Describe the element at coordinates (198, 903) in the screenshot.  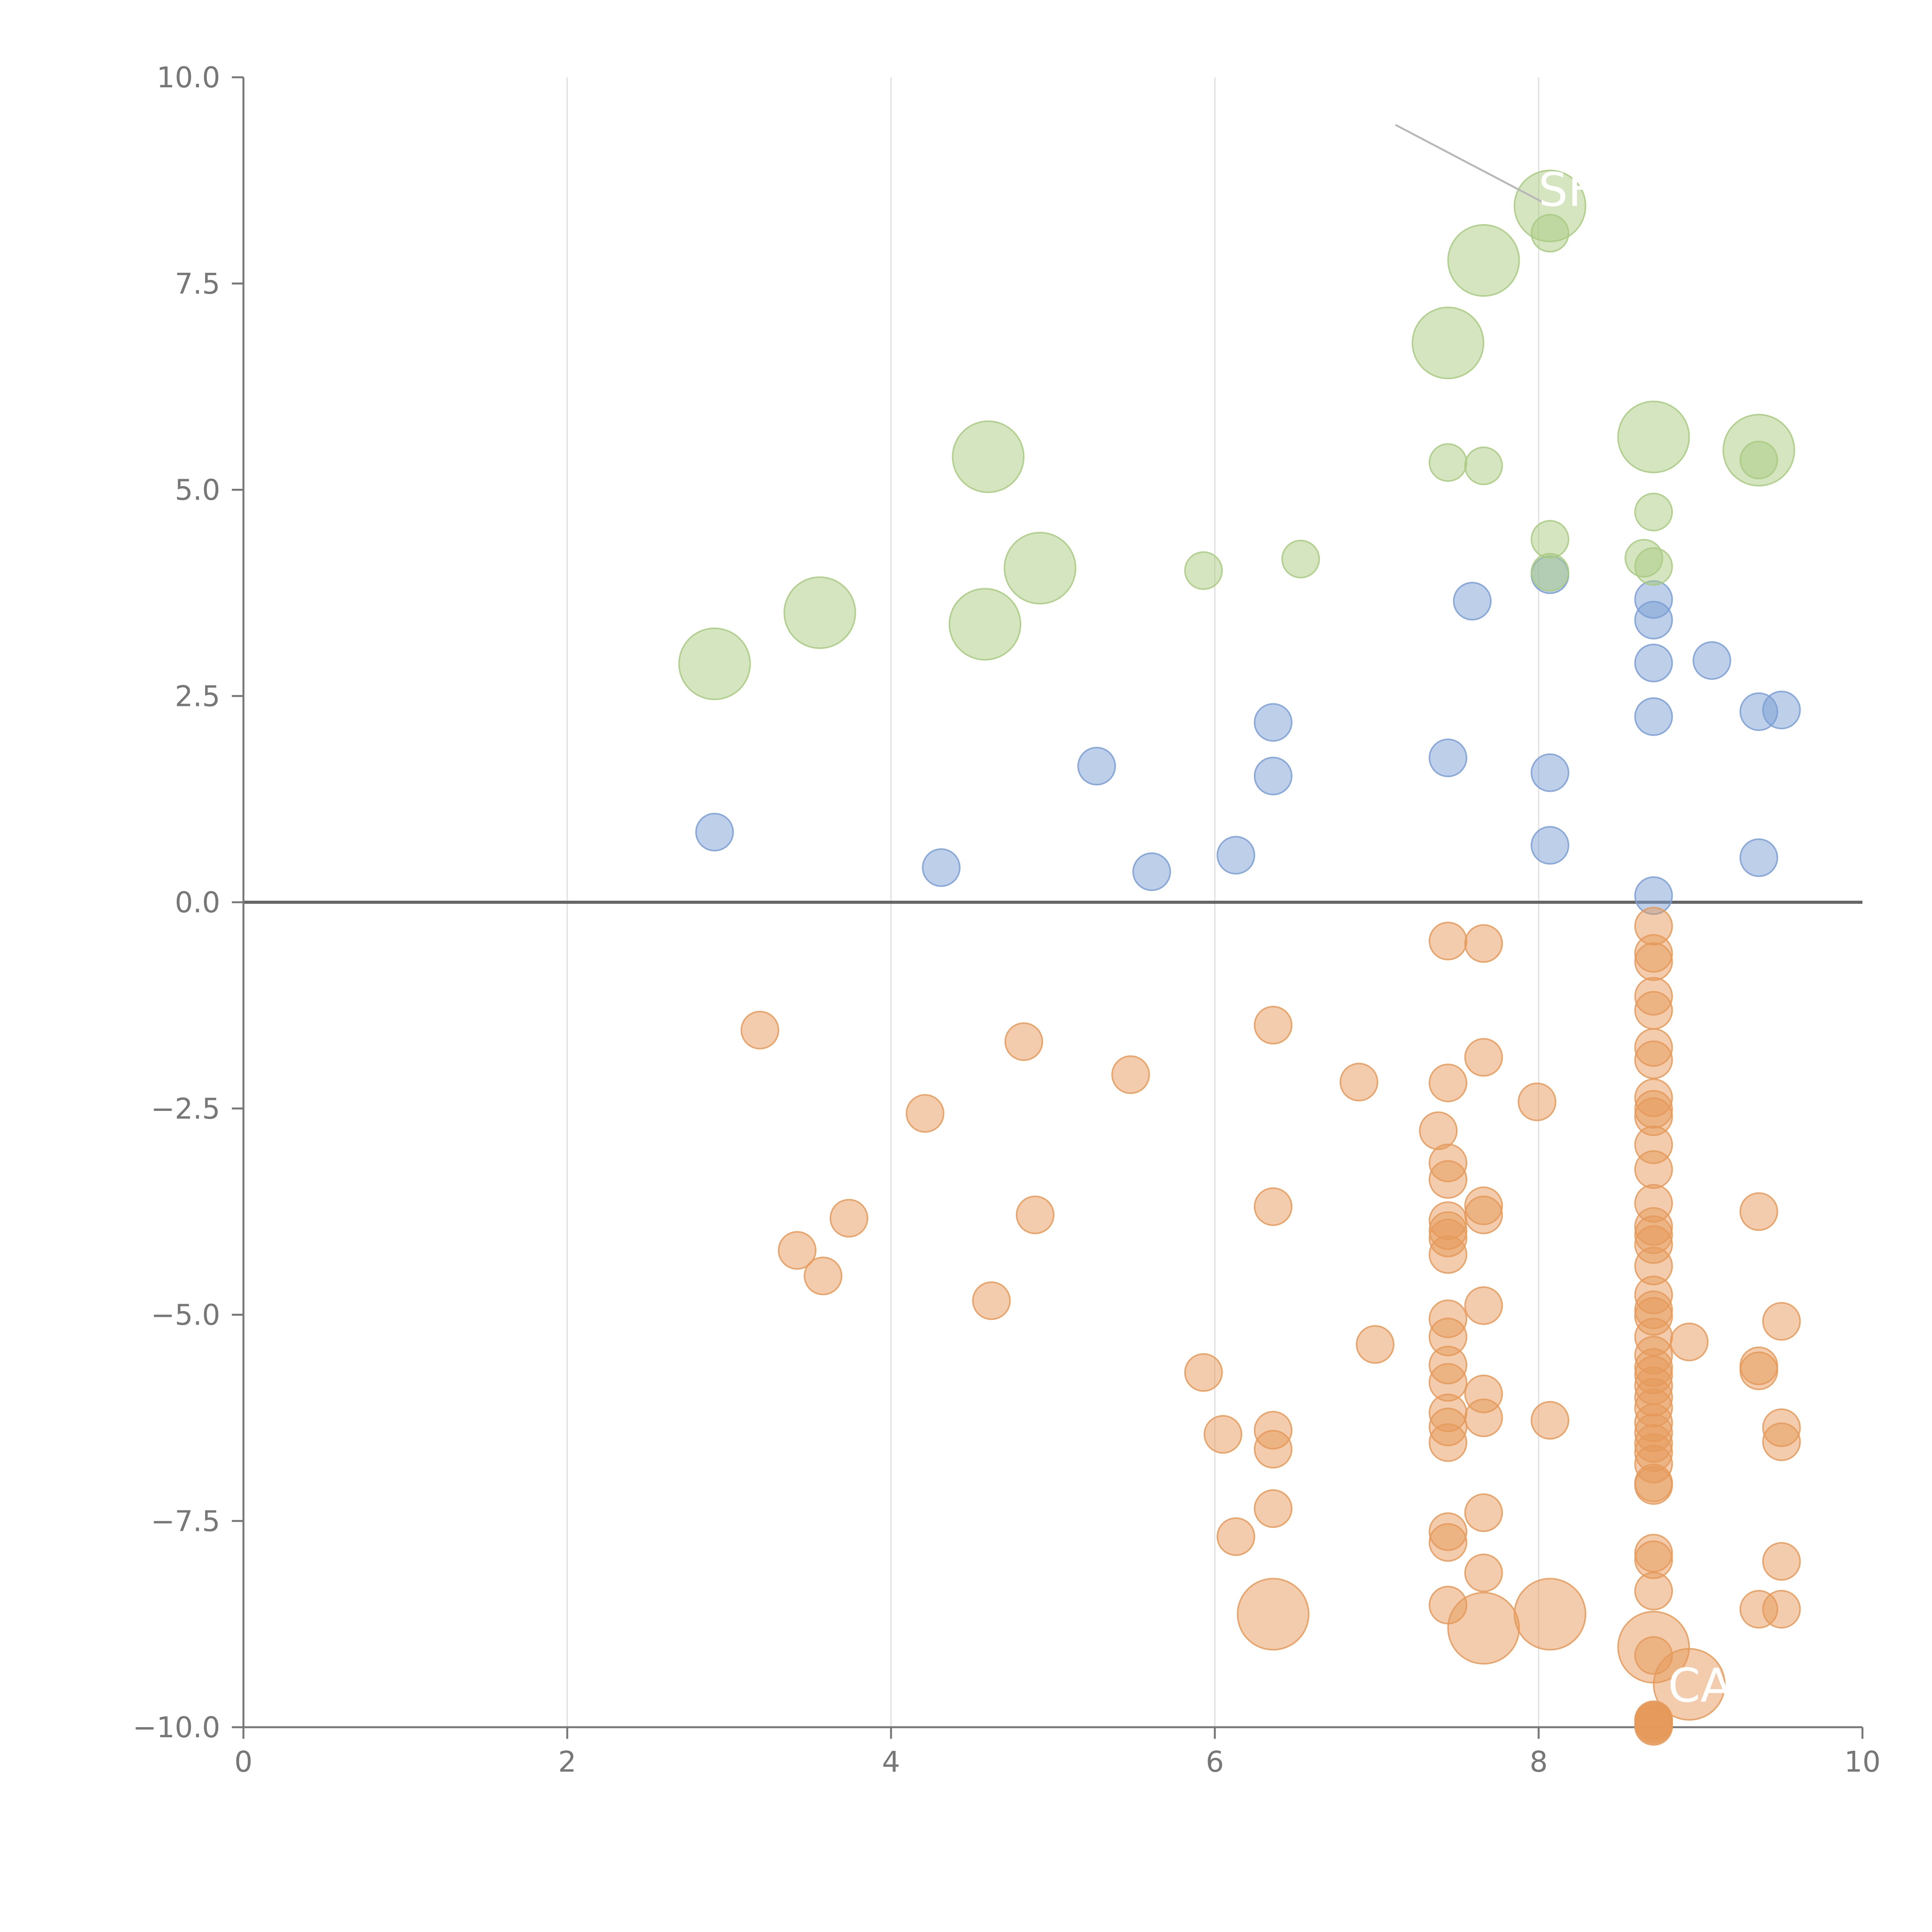
I see `y-tick-label: 0.0` at that location.